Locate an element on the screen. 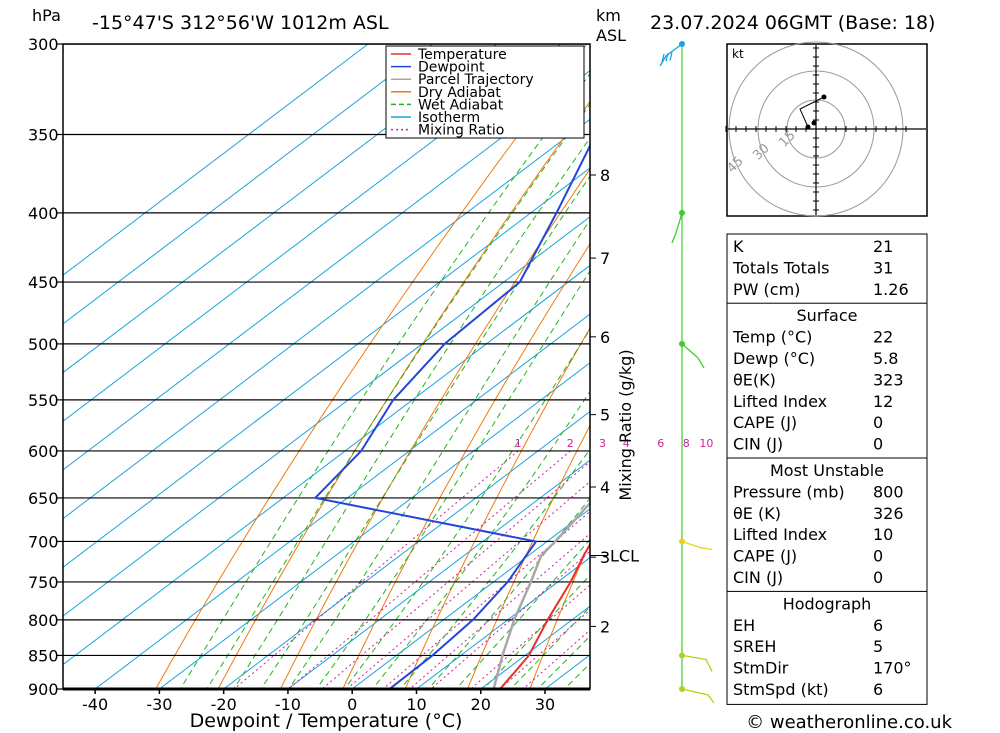 Image resolution: width=1000 pixels, height=733 pixels. mixing-ratio-label: 1 is located at coordinates (518, 443).